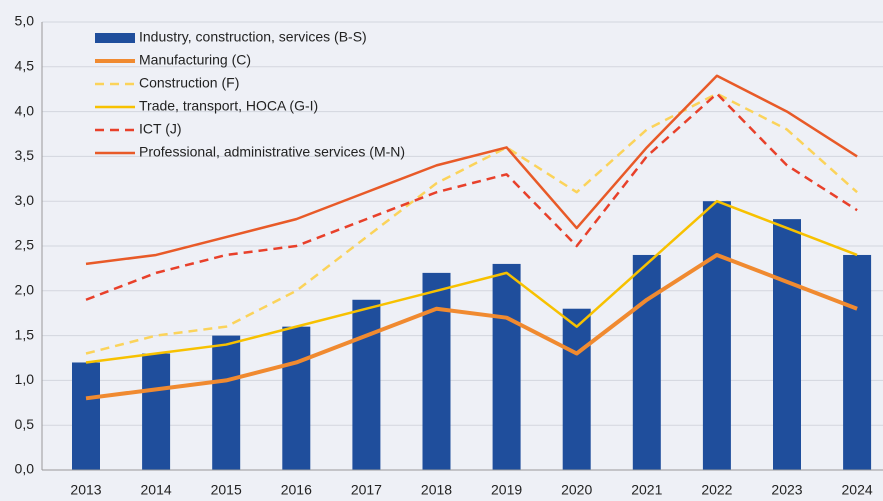 Image resolution: width=883 pixels, height=501 pixels. I want to click on x-tick-label: 2017, so click(366, 490).